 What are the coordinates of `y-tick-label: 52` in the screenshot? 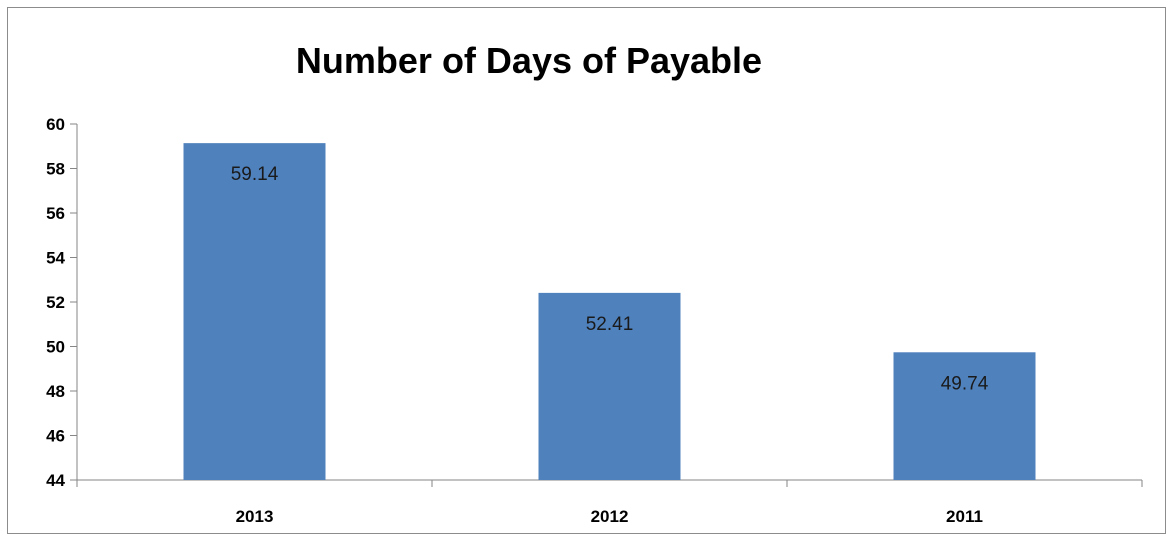 It's located at (55, 302).